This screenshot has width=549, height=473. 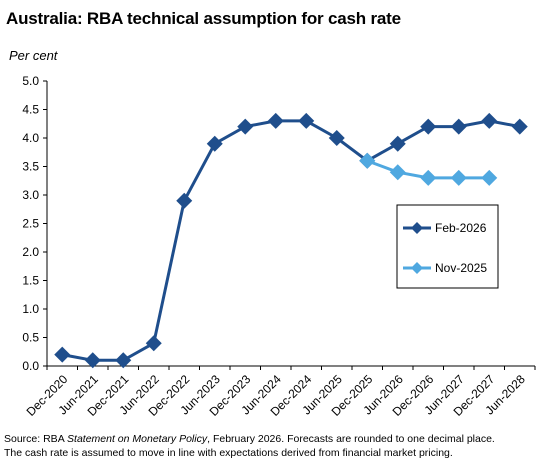 What do you see at coordinates (30, 195) in the screenshot?
I see `y-tick-label: 3.0` at bounding box center [30, 195].